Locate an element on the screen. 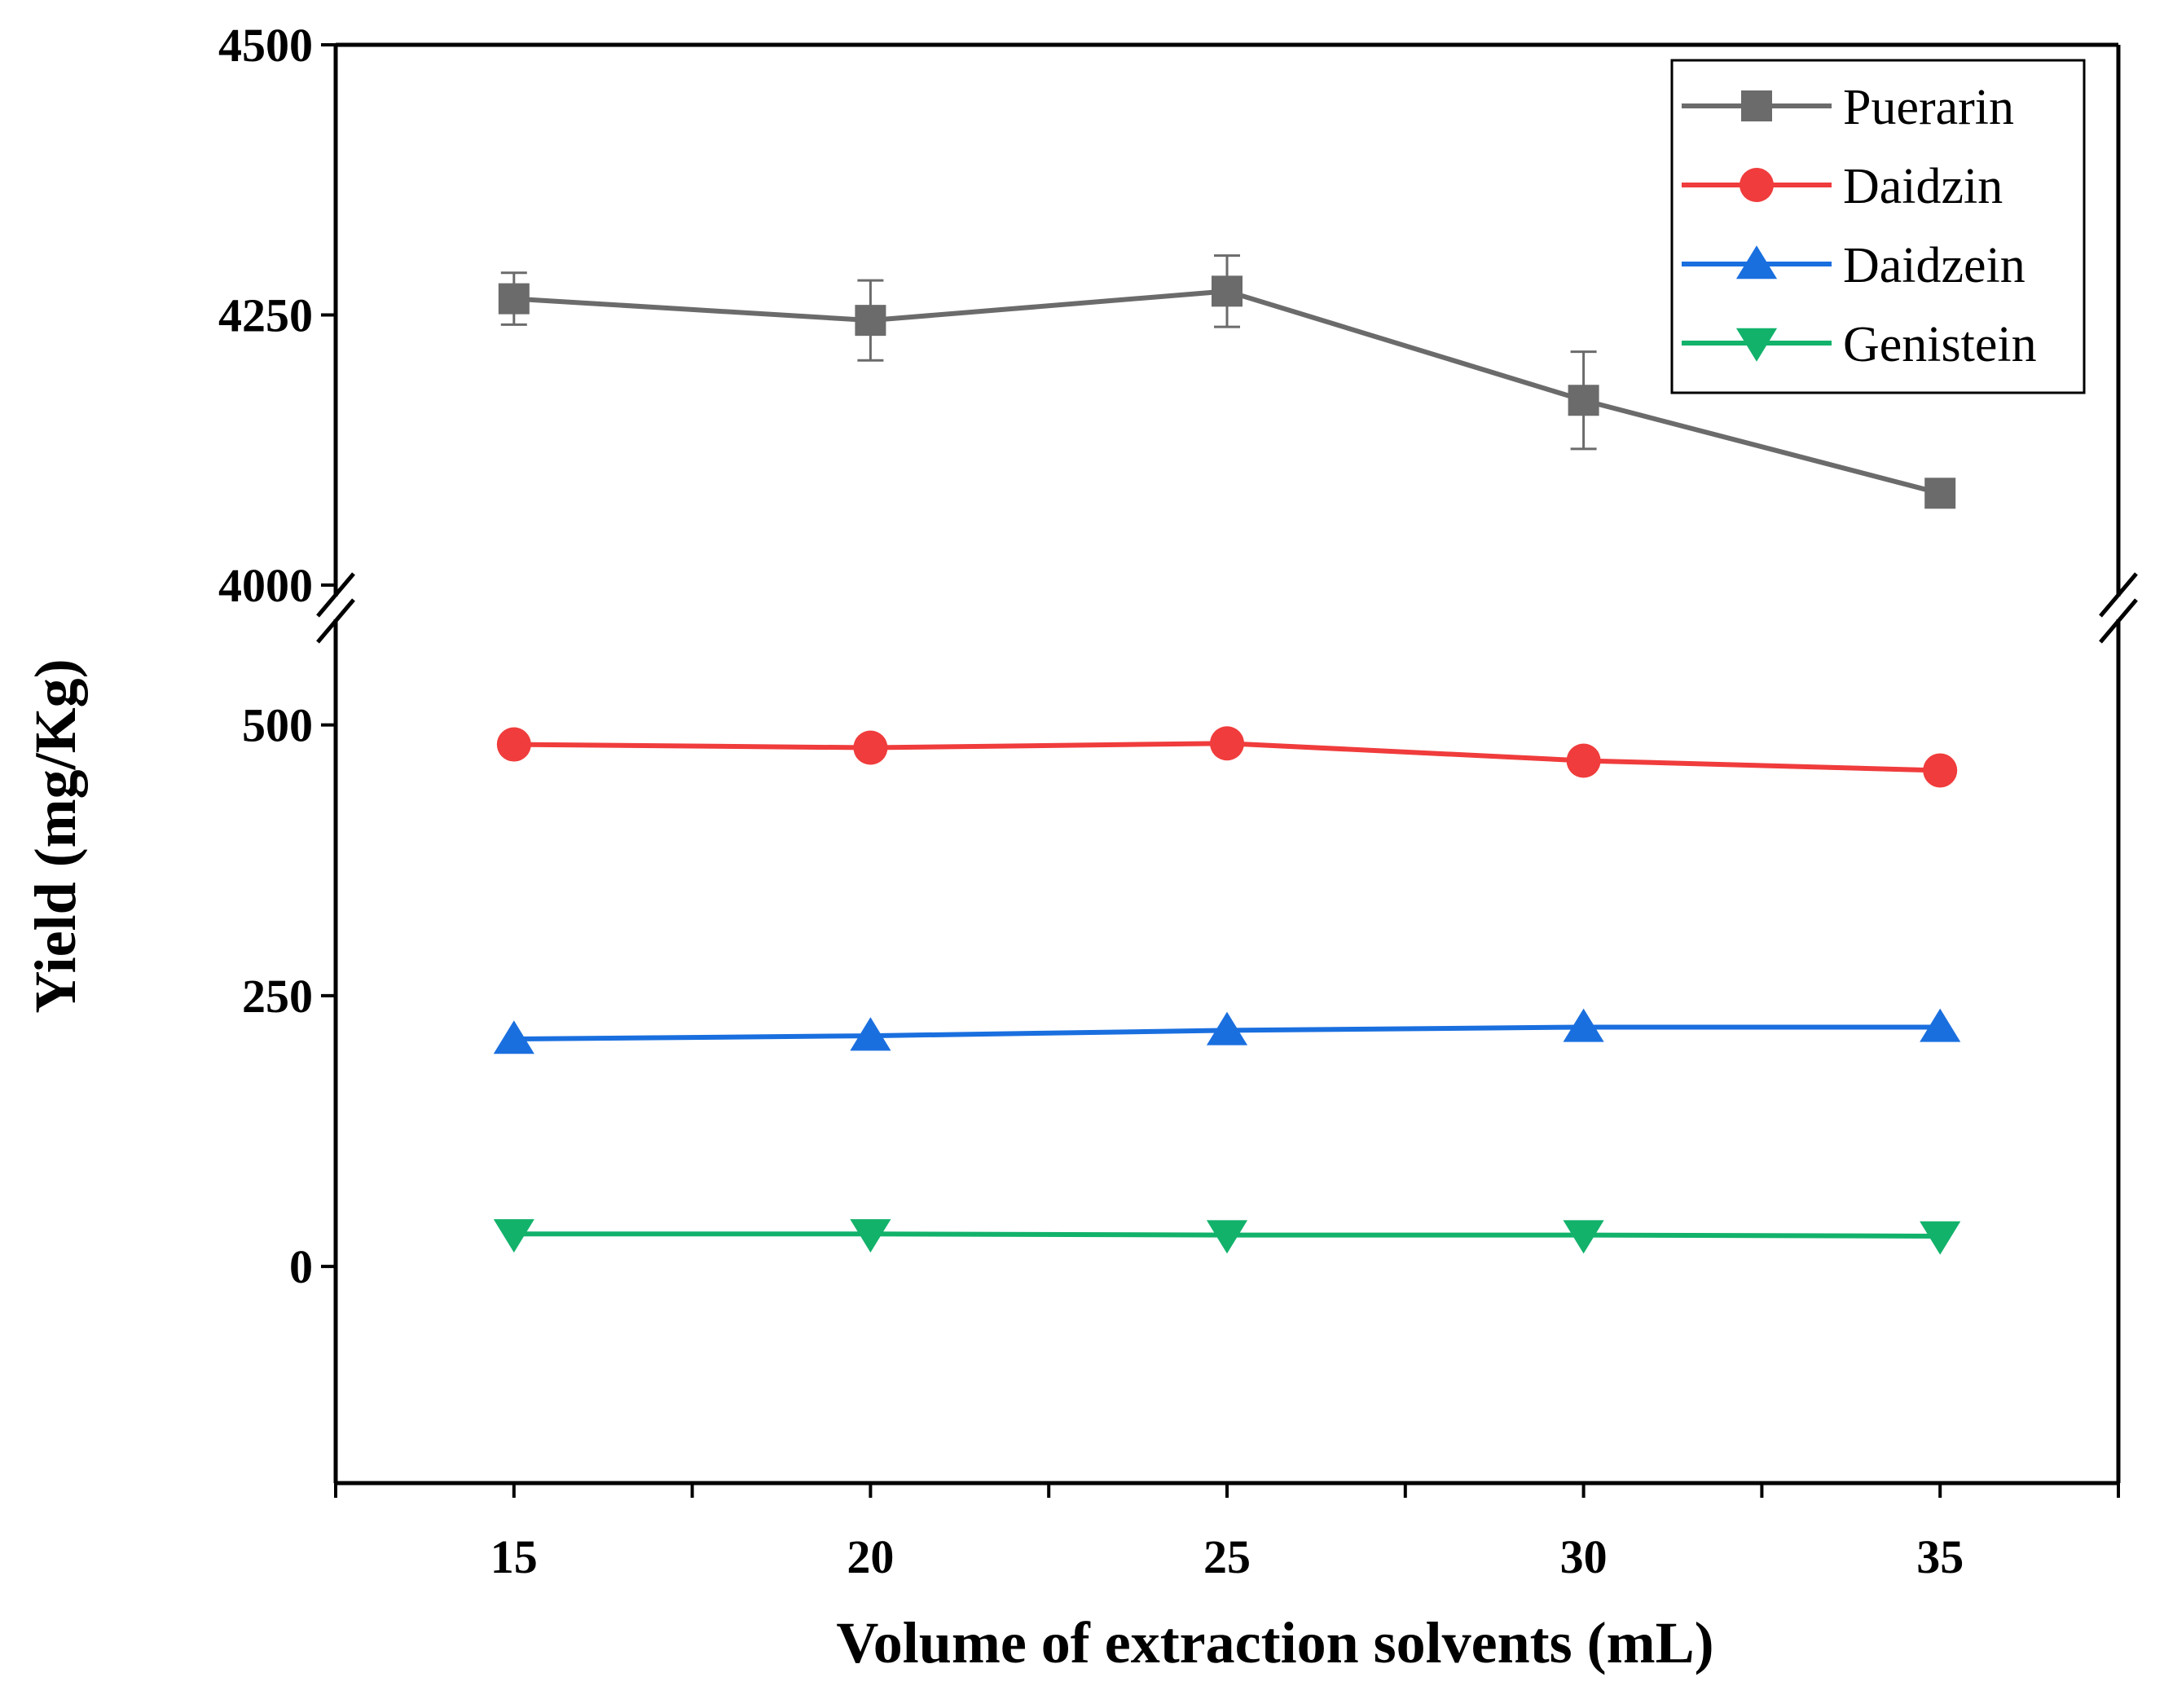  series-genistein is located at coordinates (1227, 1237).